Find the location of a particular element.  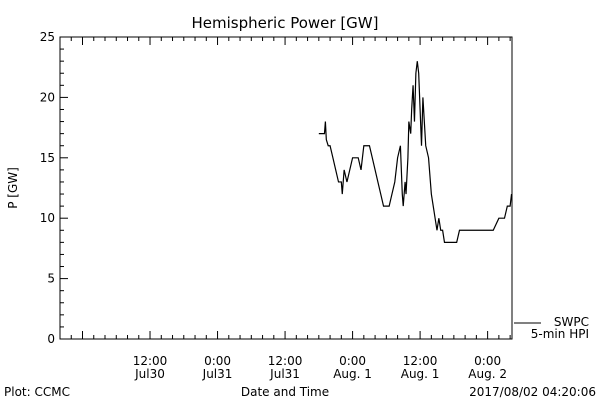

x-axis-label: Date and Time is located at coordinates (285, 392).